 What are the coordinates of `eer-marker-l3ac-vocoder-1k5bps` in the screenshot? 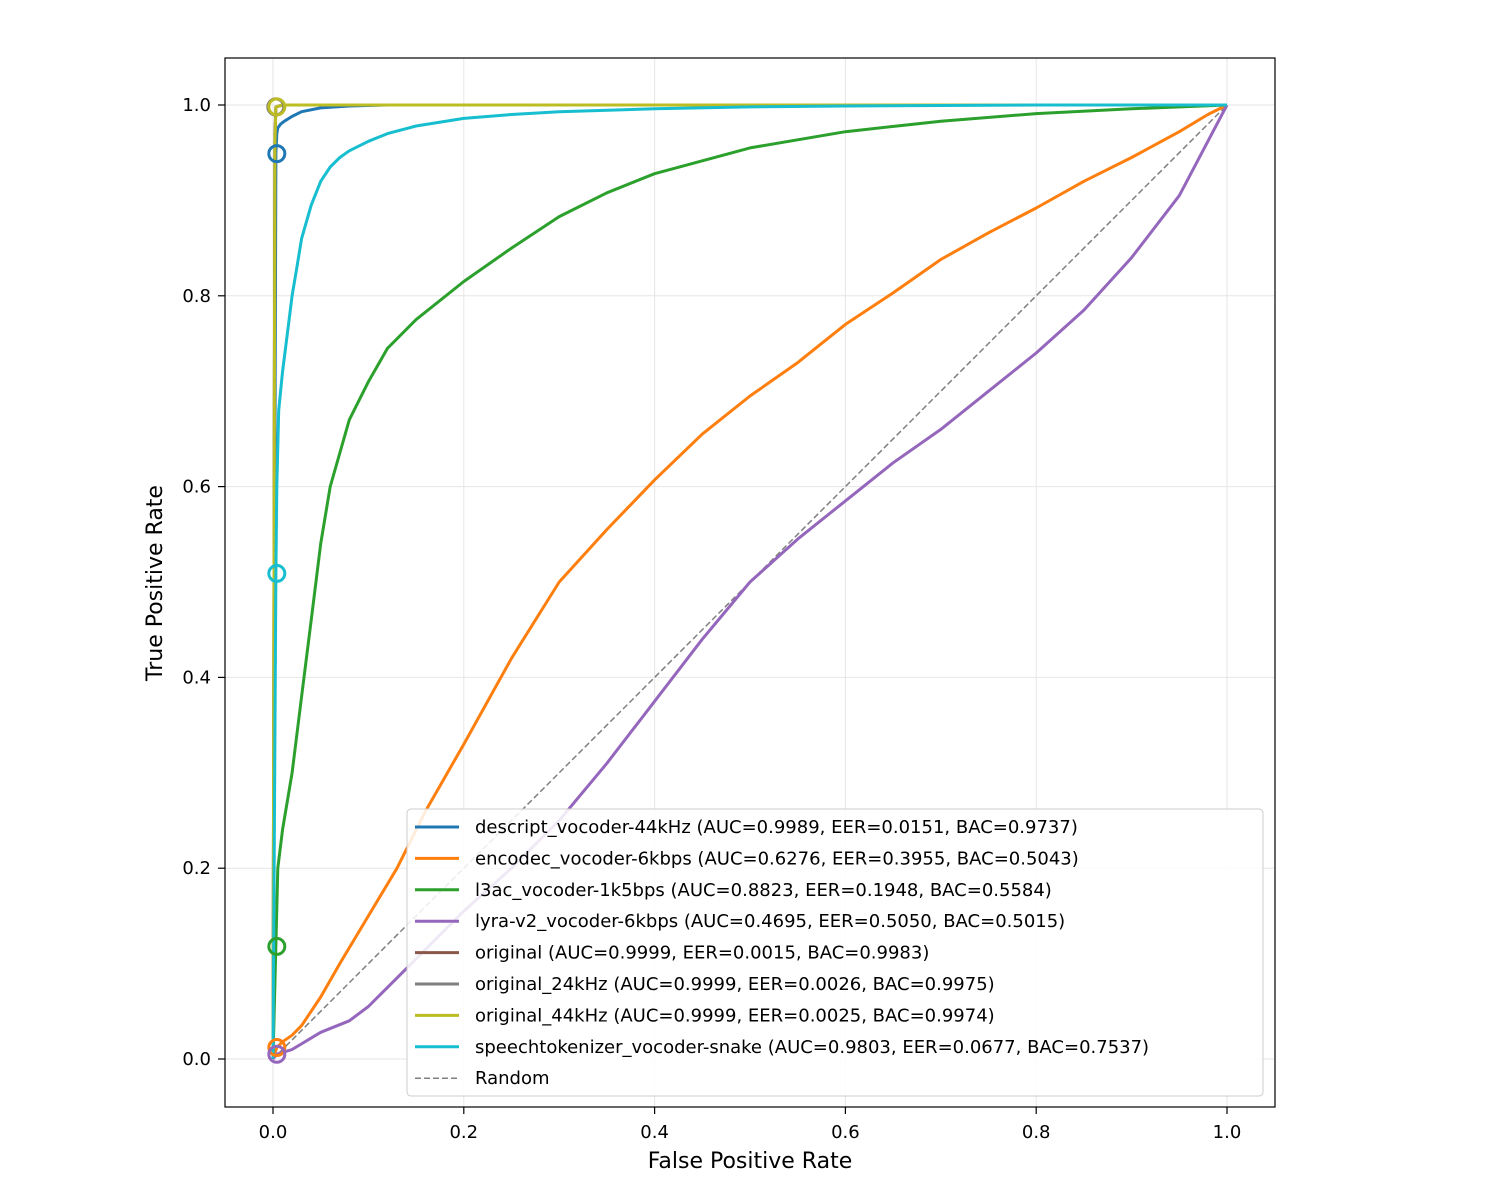 It's located at (277, 946).